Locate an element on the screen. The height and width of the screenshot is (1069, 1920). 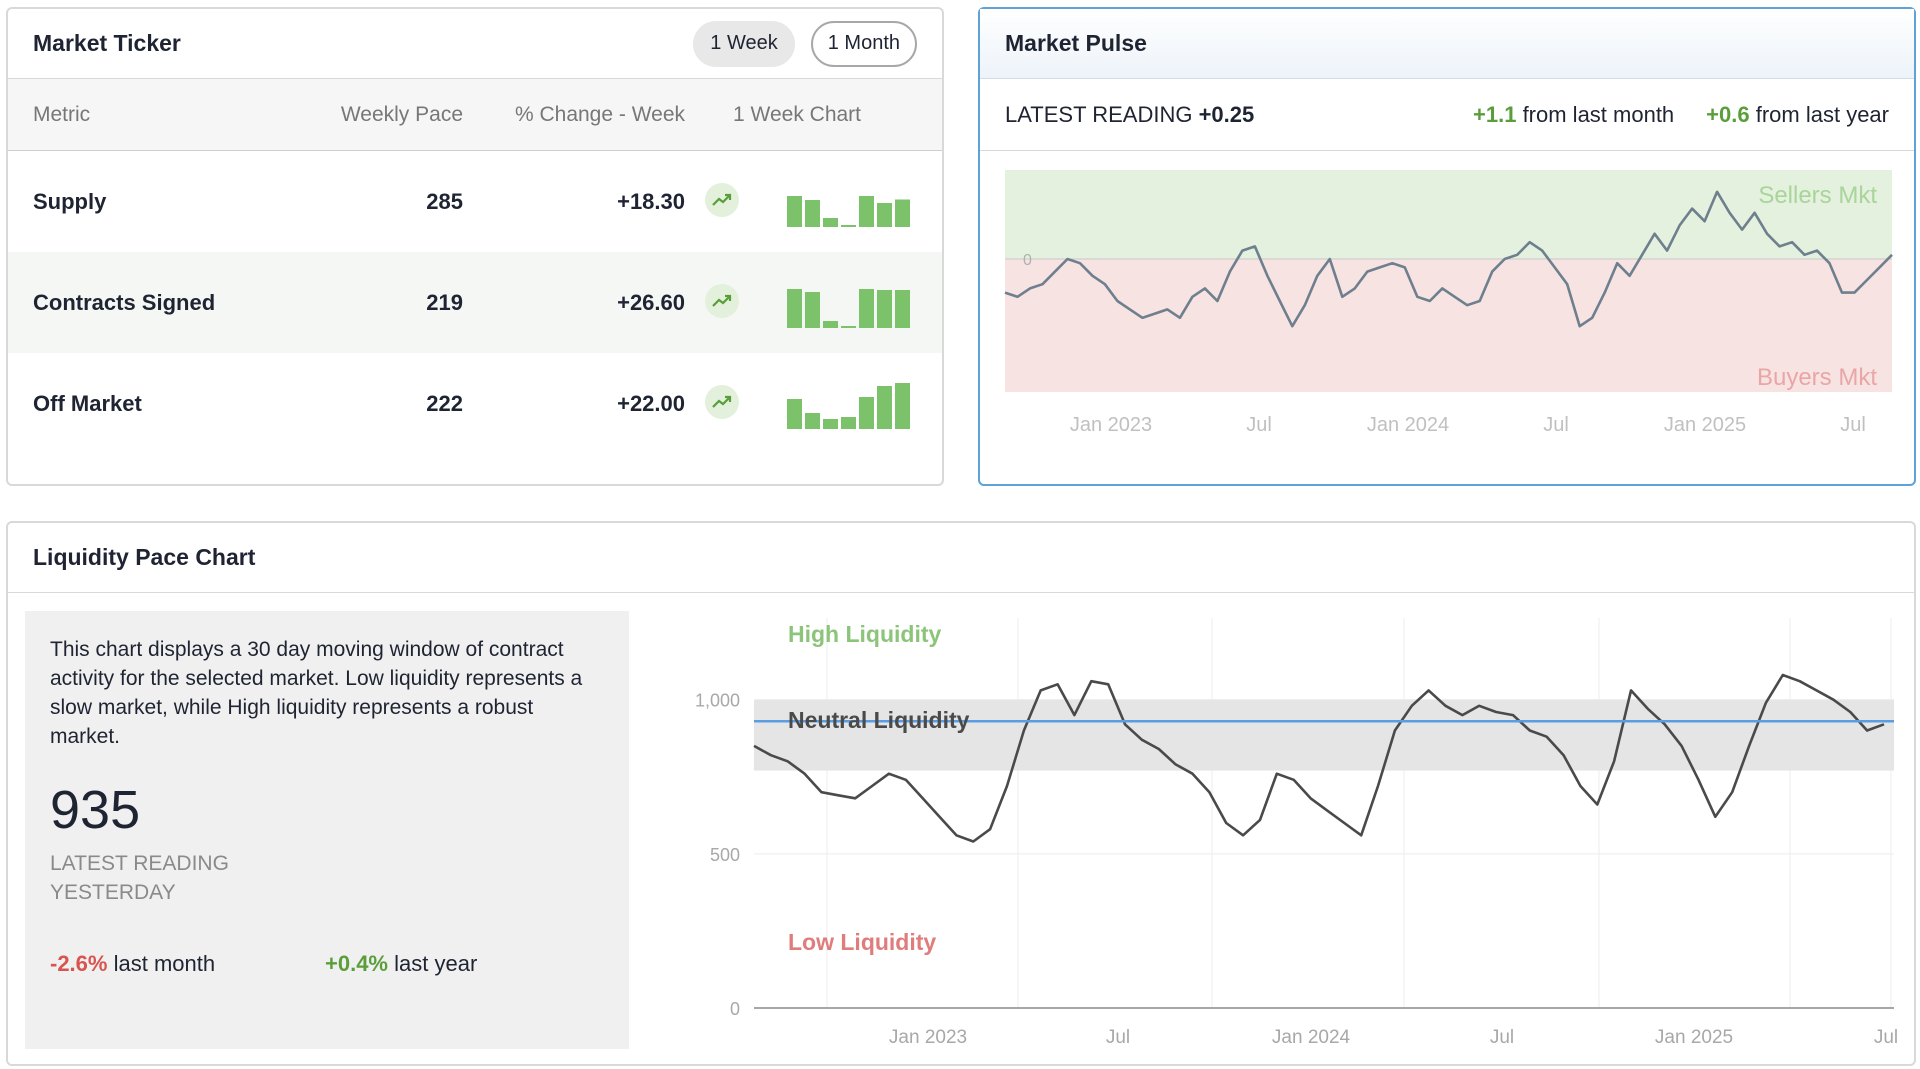
high-liquidity-label: High Liquidity is located at coordinates (865, 634).